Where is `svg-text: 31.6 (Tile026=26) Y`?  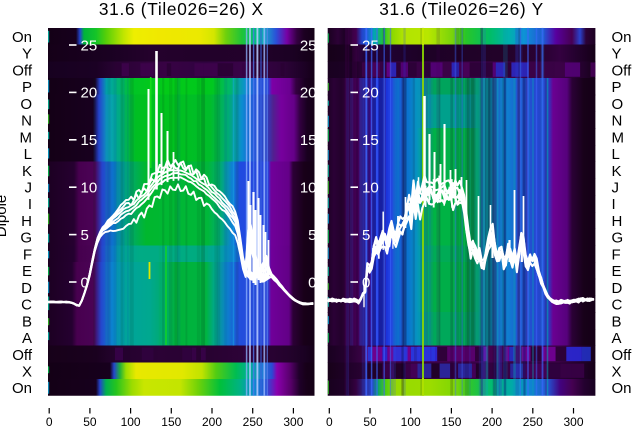 svg-text: 31.6 (Tile026=26) Y is located at coordinates (461, 9).